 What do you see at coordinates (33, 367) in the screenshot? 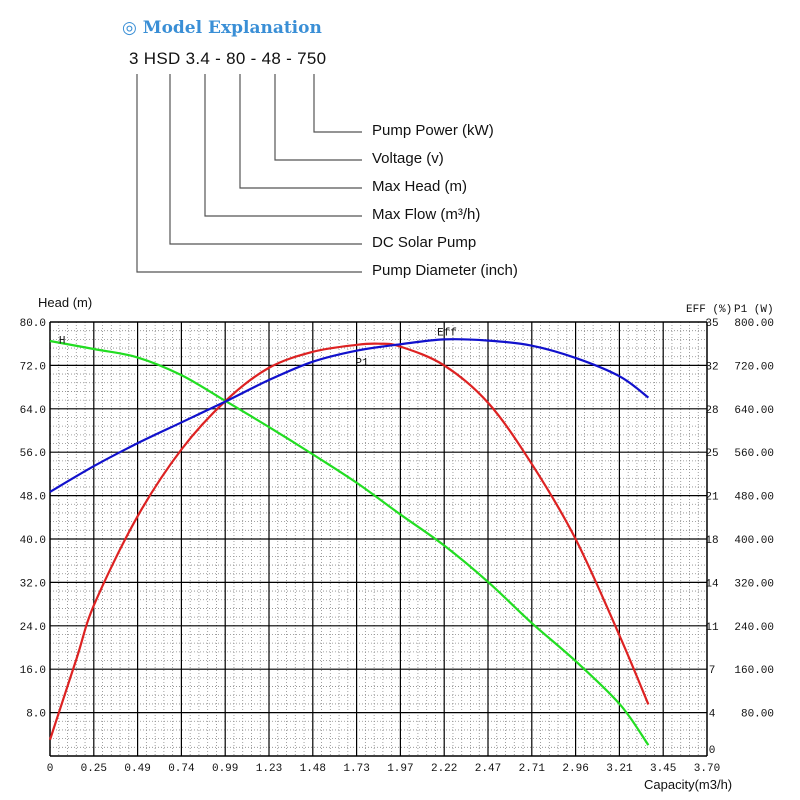
I see `head-tick-label: 72.0` at bounding box center [33, 367].